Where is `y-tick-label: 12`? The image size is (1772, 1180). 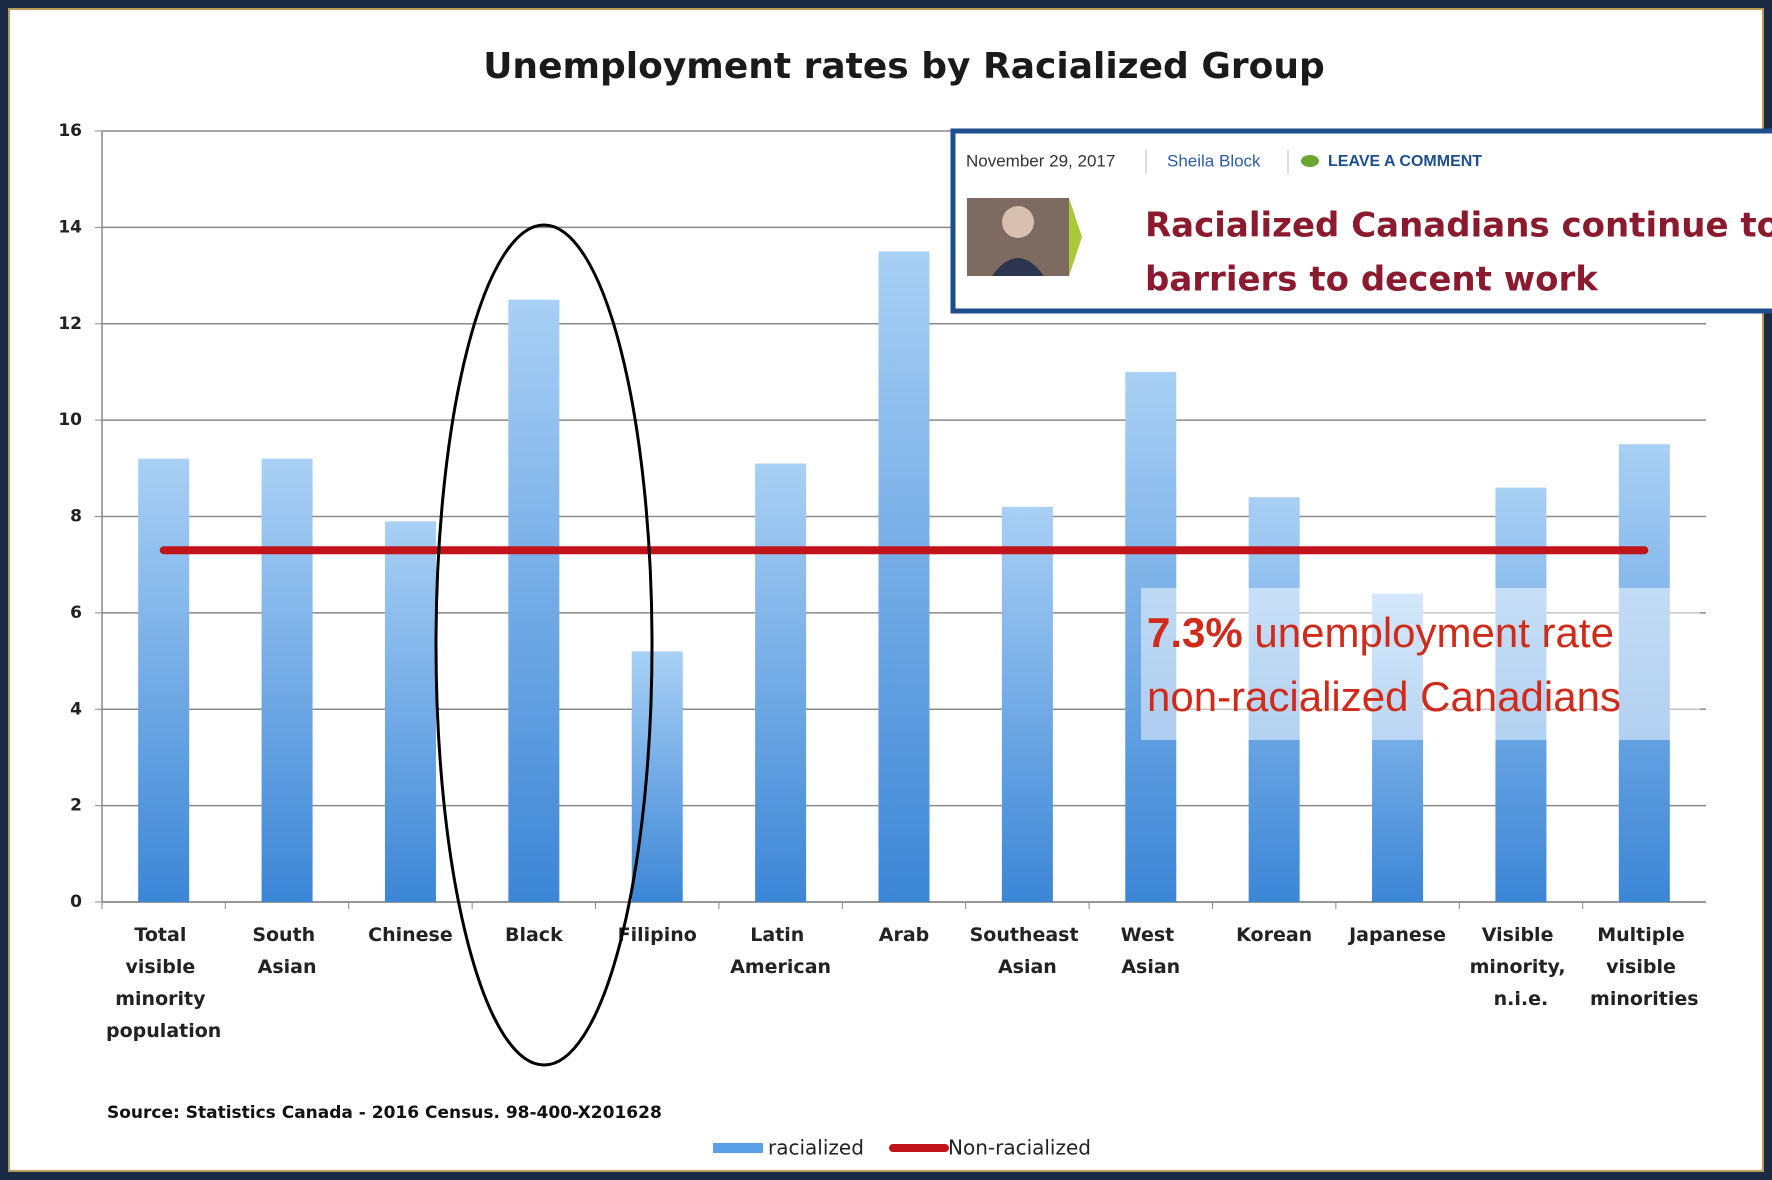
y-tick-label: 12 is located at coordinates (70, 324).